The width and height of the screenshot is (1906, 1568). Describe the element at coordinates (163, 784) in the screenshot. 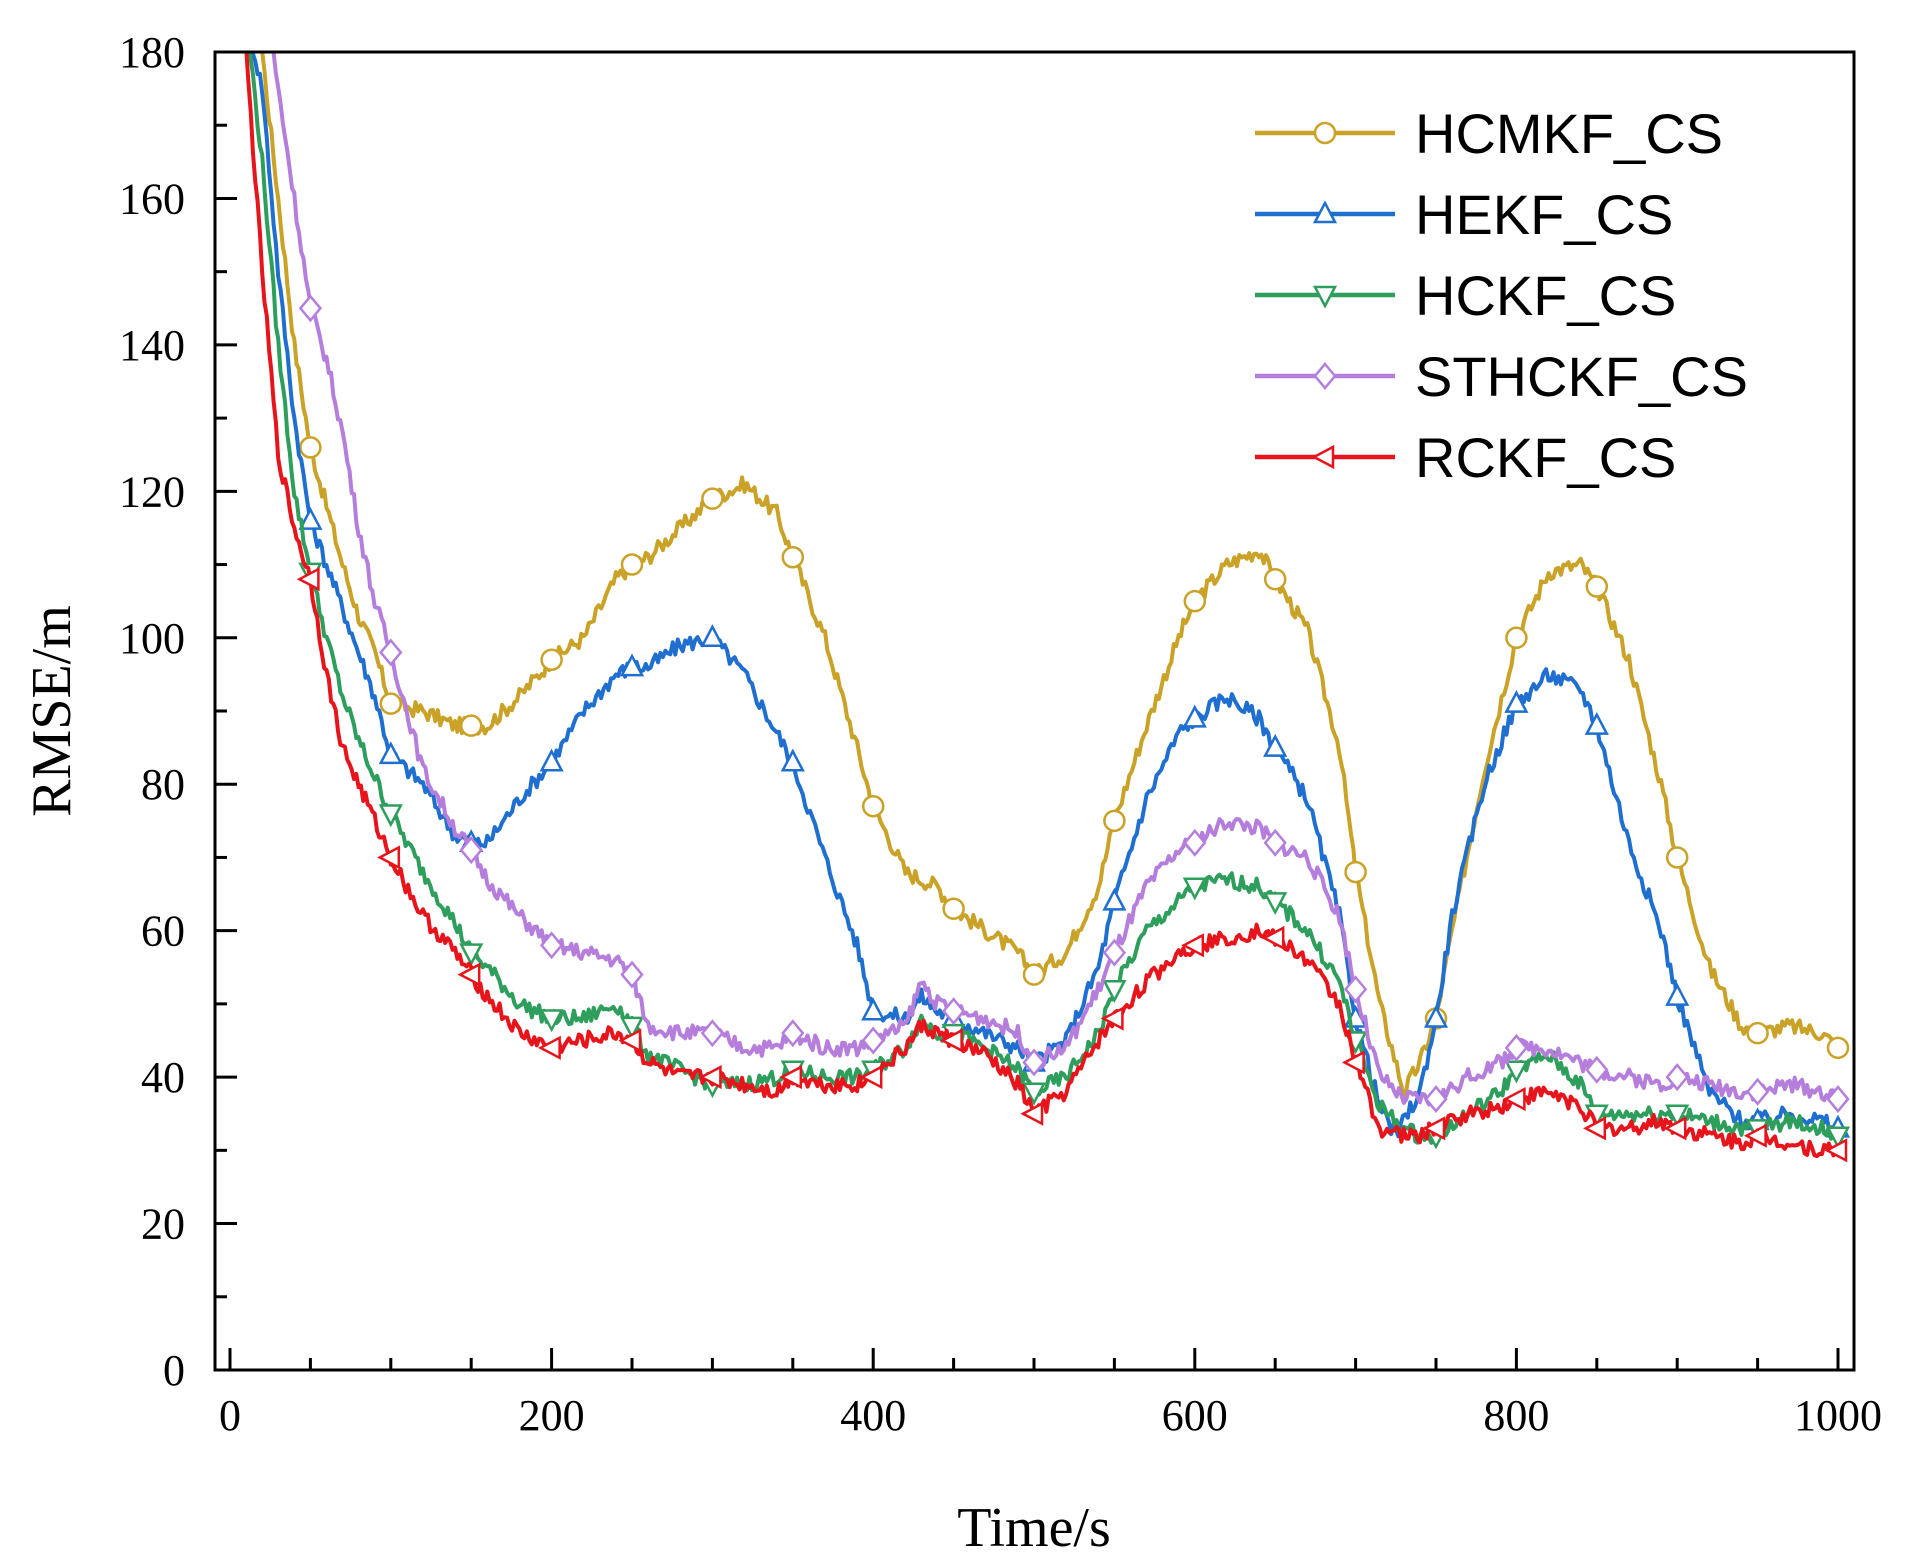

I see `y-tick-label: 80` at that location.